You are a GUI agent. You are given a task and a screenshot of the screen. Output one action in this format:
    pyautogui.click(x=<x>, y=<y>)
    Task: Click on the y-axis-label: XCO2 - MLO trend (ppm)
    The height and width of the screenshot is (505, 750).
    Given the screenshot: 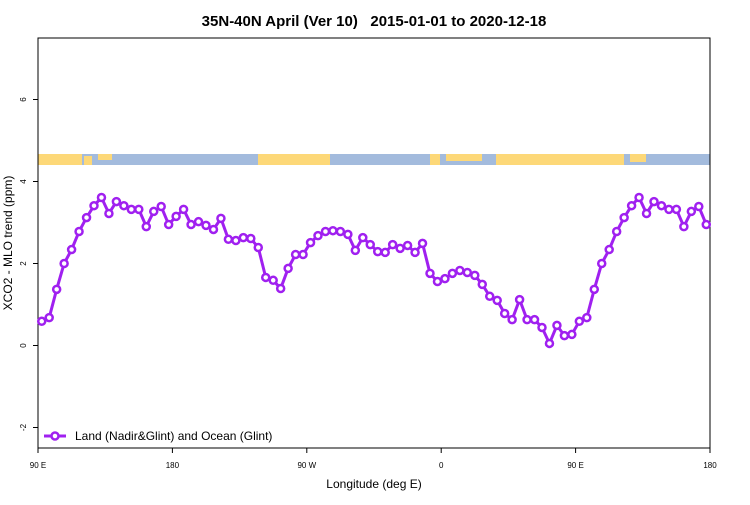 What is the action you would take?
    pyautogui.click(x=8, y=243)
    